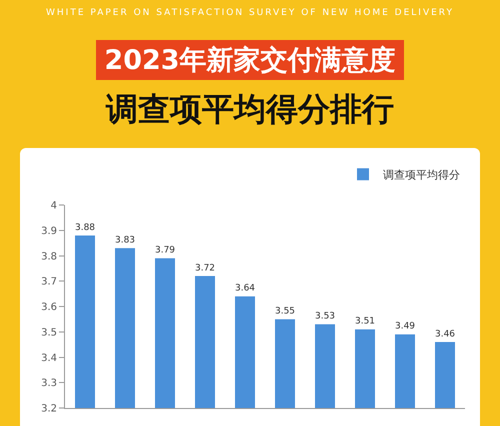 This screenshot has width=500, height=426. Describe the element at coordinates (250, 13) in the screenshot. I see `text: WHITE PAPER ON SATISFACTION SURVEY OF NEW HOME DELIVERY` at that location.